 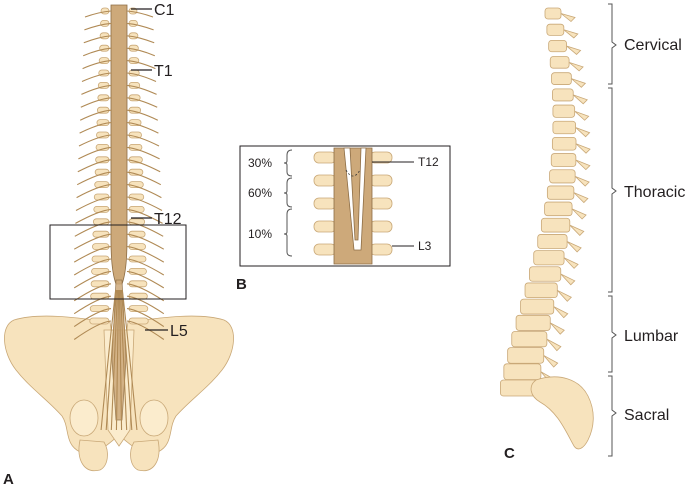 What do you see at coordinates (545, 204) in the screenshot?
I see `lateral-spine` at bounding box center [545, 204].